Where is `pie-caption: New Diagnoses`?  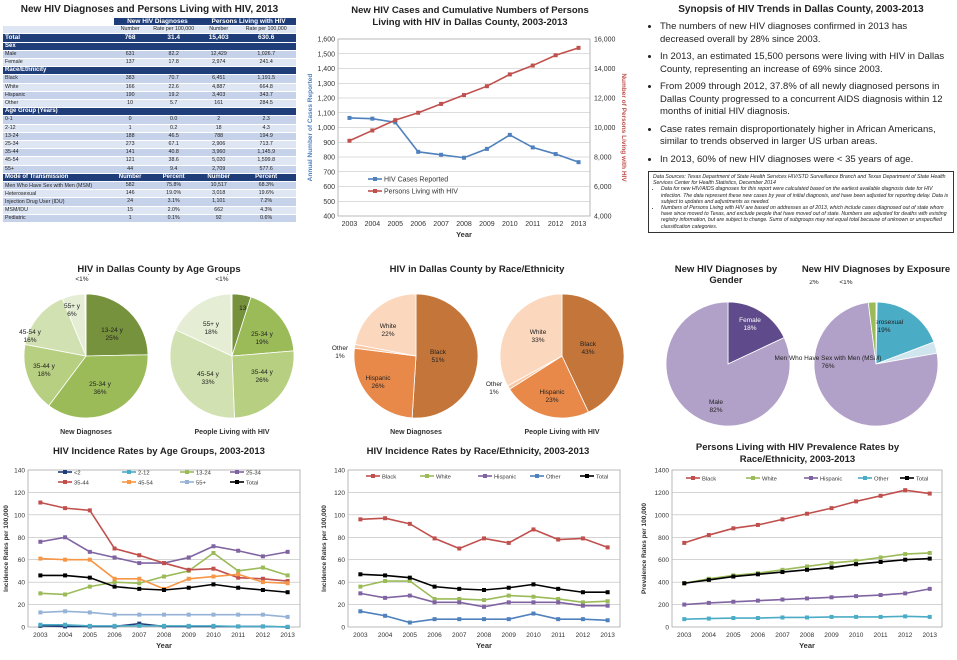
pie-caption: New Diagnoses is located at coordinates (416, 432).